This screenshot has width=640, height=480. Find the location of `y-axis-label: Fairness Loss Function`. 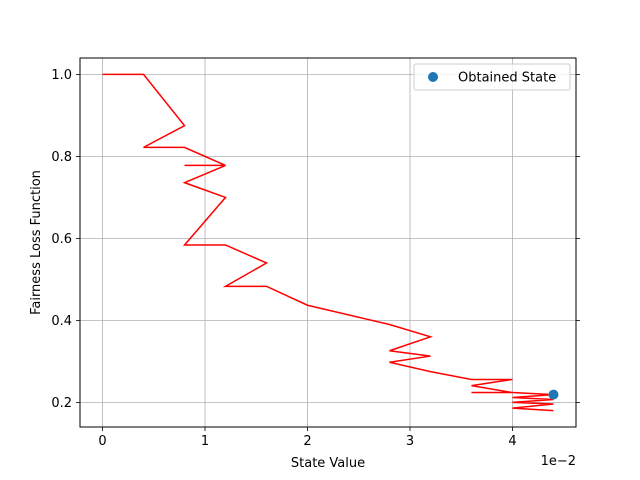

y-axis-label: Fairness Loss Function is located at coordinates (36, 242).